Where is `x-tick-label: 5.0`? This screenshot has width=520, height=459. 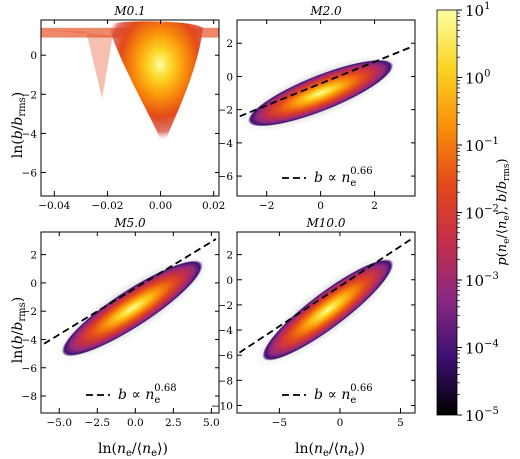 x-tick-label: 5.0 is located at coordinates (211, 423).